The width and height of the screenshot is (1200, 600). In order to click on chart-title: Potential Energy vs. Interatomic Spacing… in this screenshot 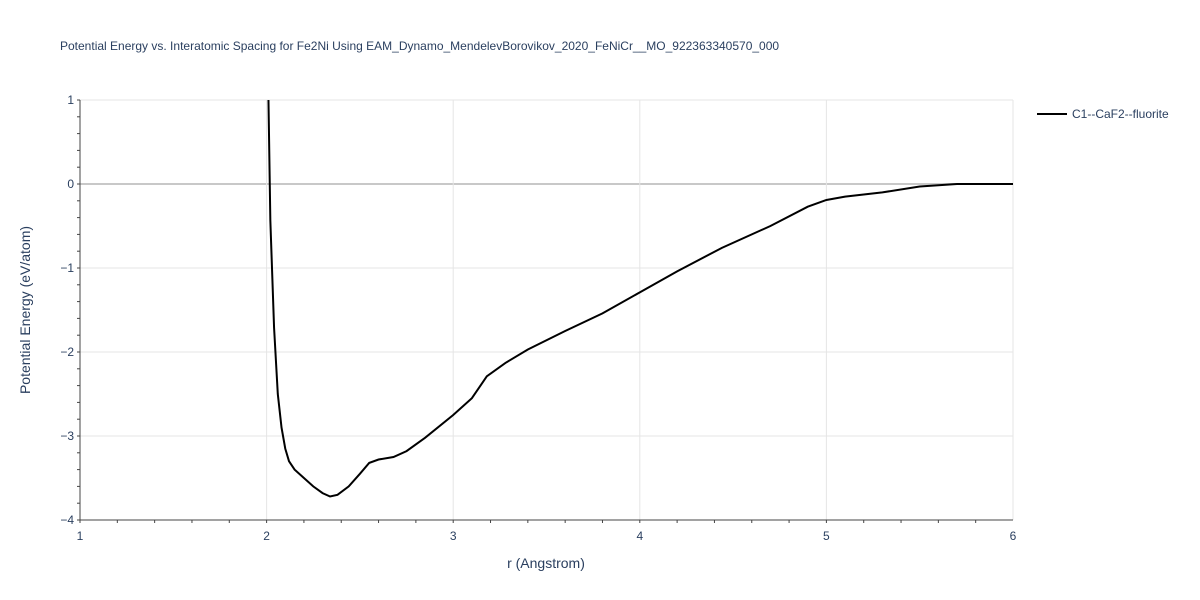, I will do `click(419, 46)`.